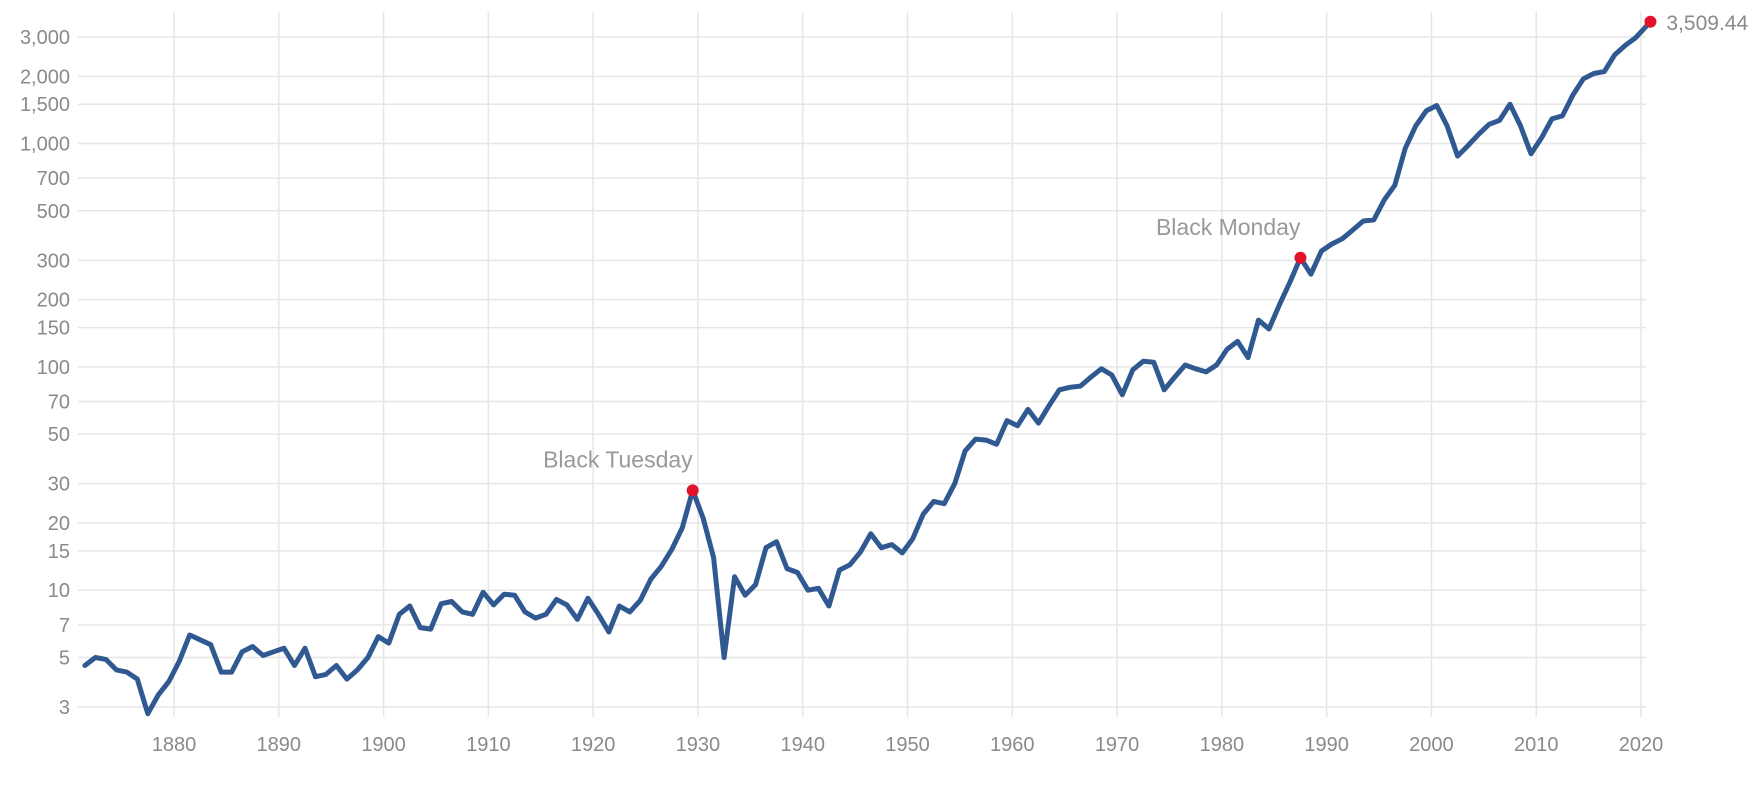  Describe the element at coordinates (1641, 745) in the screenshot. I see `x-tick-label: 2020` at that location.